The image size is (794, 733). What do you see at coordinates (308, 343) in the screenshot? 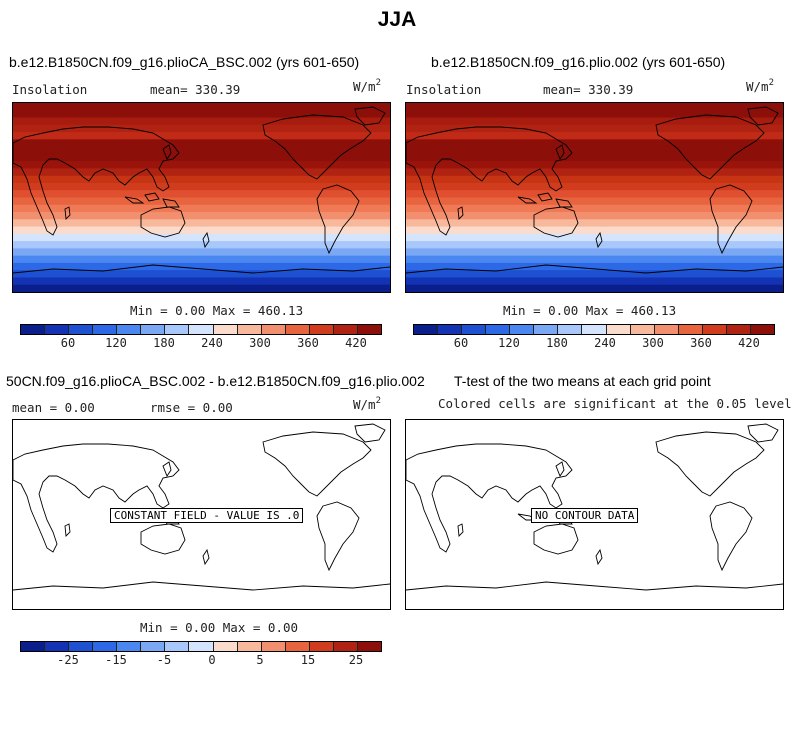
I see `colorbar-tick-label: 360` at bounding box center [308, 343].